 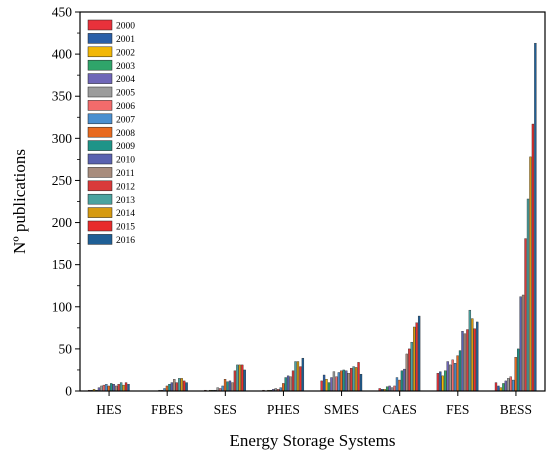 I want to click on bar-fbes-2014, so click(x=181, y=385).